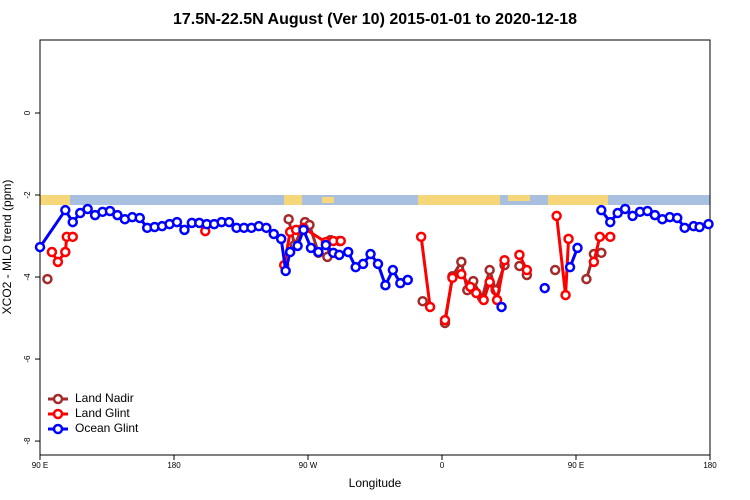 The height and width of the screenshot is (500, 750). What do you see at coordinates (442, 465) in the screenshot?
I see `x-tick-label: 0` at bounding box center [442, 465].